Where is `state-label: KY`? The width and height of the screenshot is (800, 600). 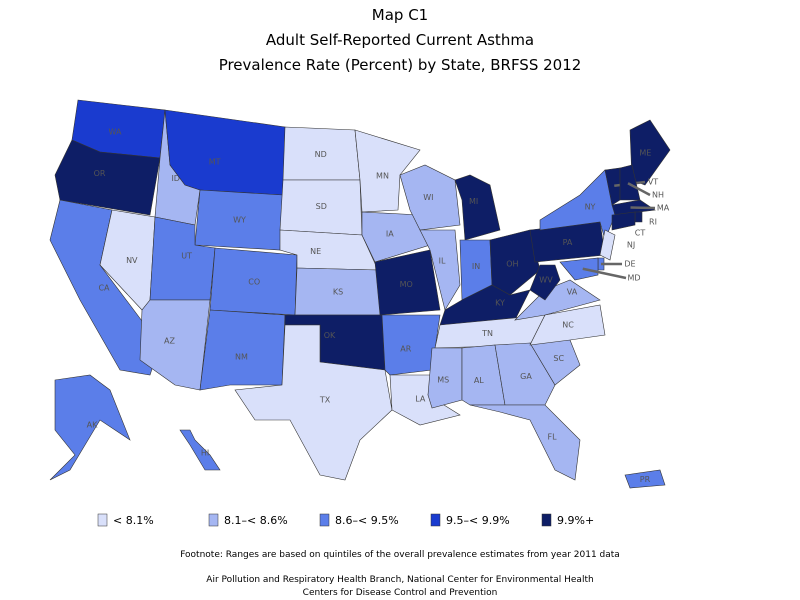 state-label: KY is located at coordinates (500, 303).